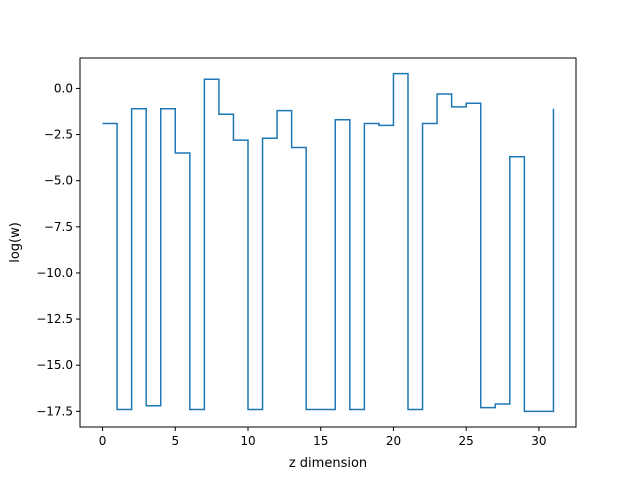  I want to click on y-axis-ticks: 0.0 −2.5 −5.0 −7.5 −10.0 −12.5 −15.0 −17.5, so click(58, 249).